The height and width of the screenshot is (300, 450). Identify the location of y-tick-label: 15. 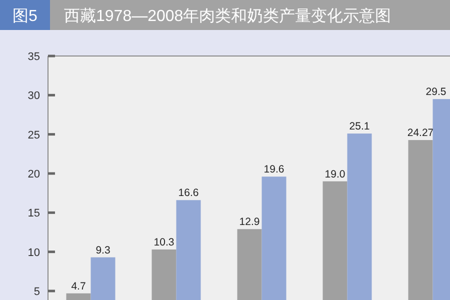
(34, 214).